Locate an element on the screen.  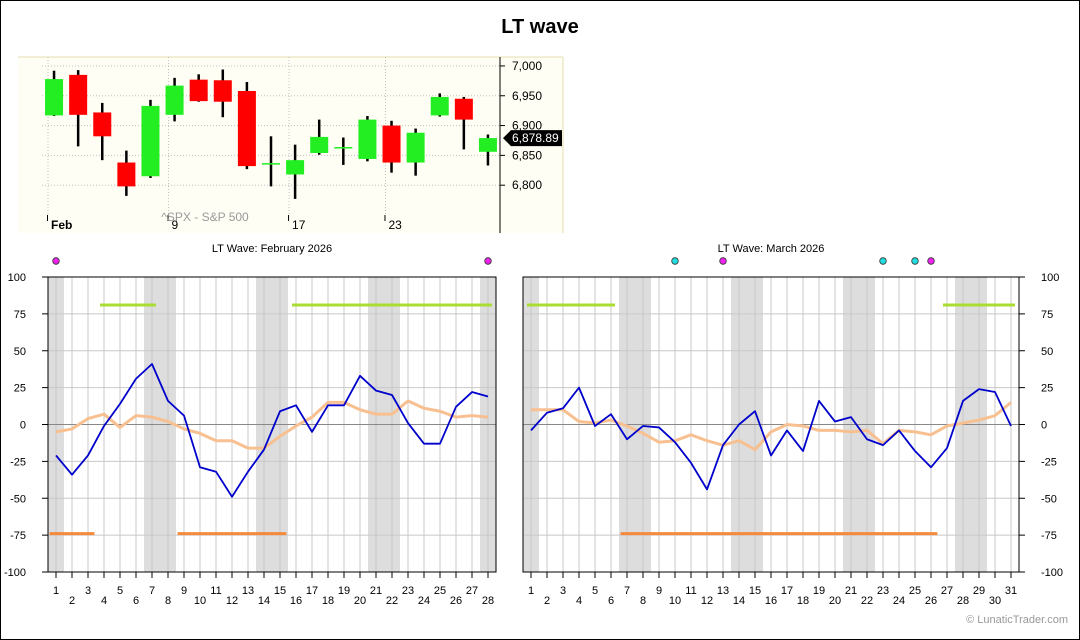
date-tick-label: Feb is located at coordinates (61, 225).